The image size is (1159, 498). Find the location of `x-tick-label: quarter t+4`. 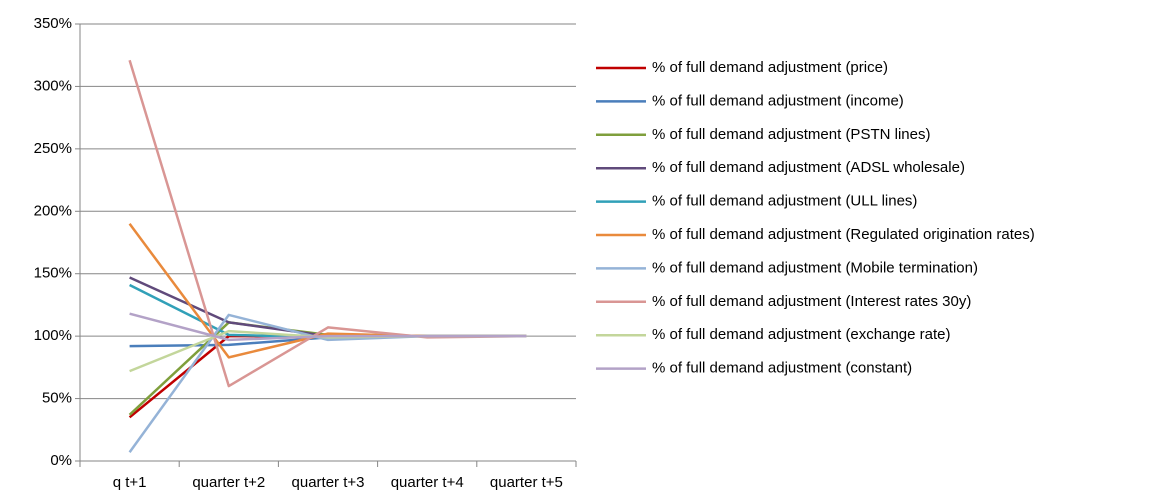

x-tick-label: quarter t+4 is located at coordinates (427, 482).